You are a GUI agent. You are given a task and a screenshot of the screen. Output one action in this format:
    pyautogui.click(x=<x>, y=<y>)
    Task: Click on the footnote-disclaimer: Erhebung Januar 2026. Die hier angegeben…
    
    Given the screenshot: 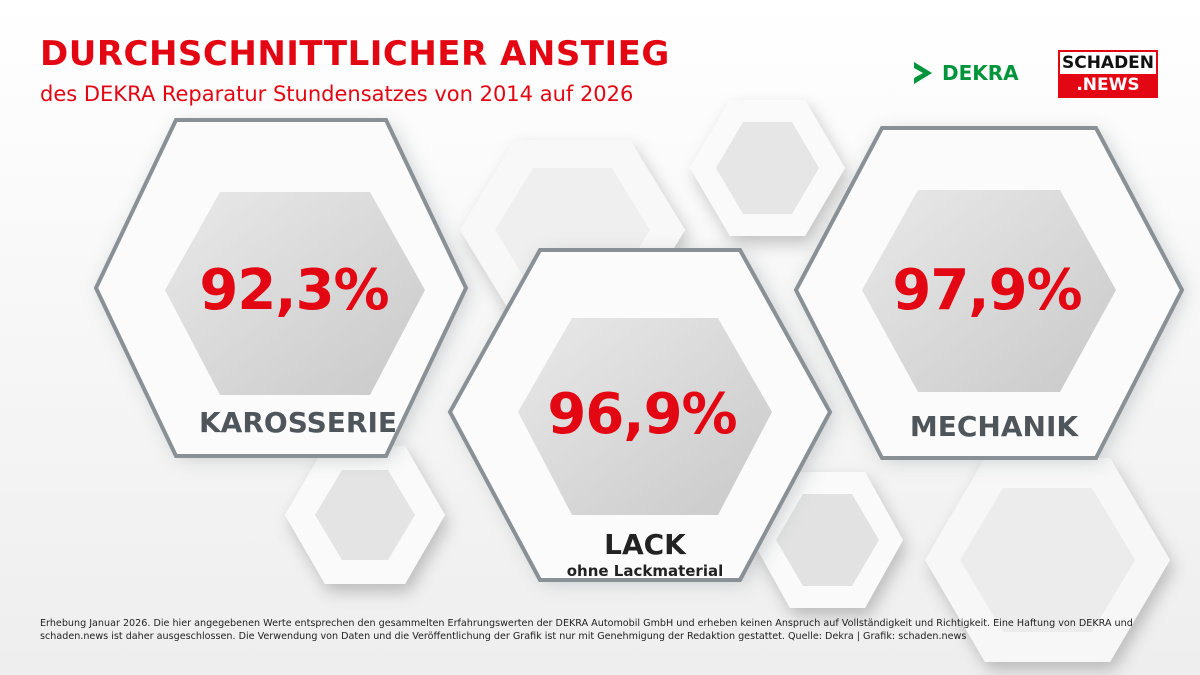 What is the action you would take?
    pyautogui.click(x=586, y=630)
    